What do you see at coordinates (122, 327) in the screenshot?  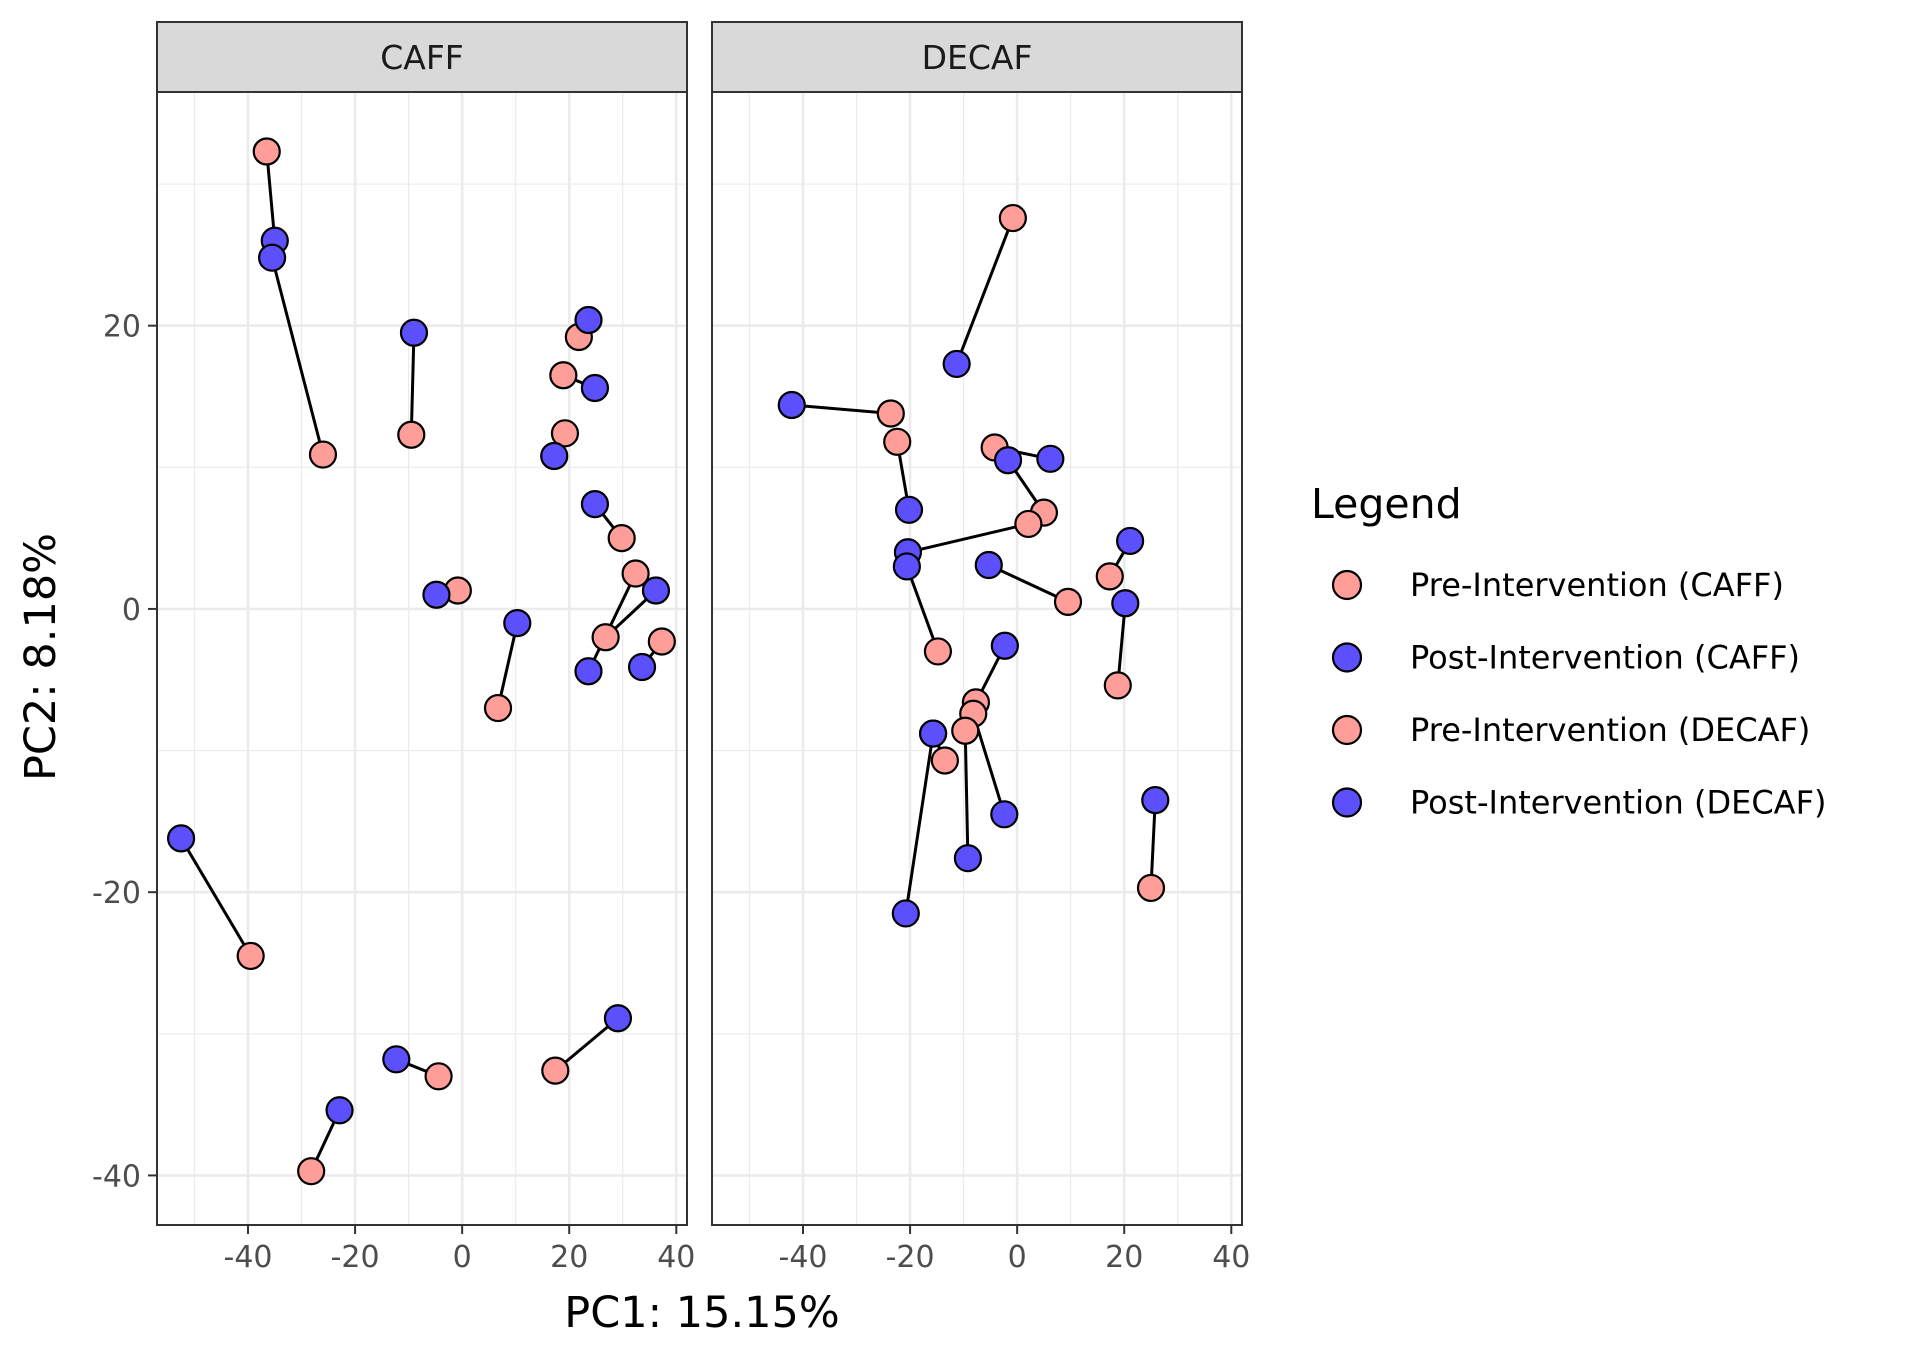 I see `y-tick-label: 20` at bounding box center [122, 327].